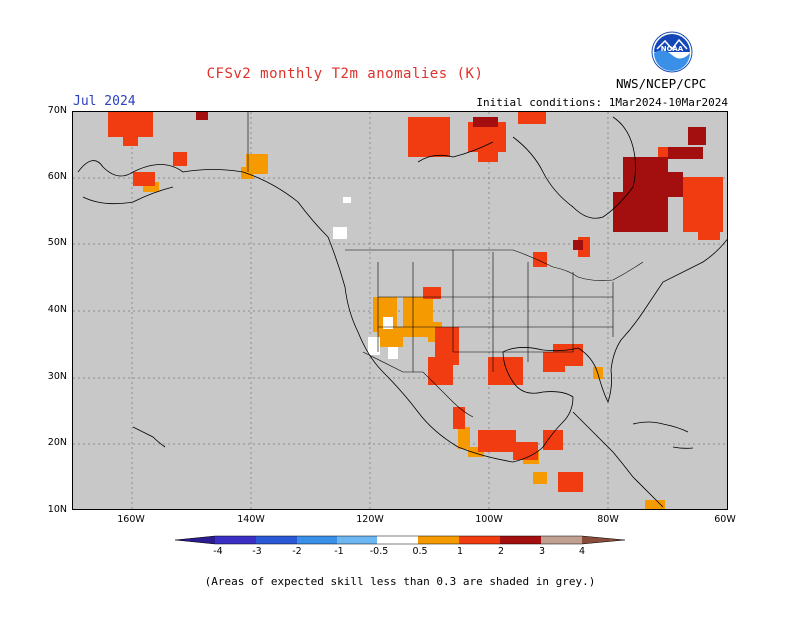 This screenshot has width=800, height=618. I want to click on lat-label-20: 20N, so click(57, 442).